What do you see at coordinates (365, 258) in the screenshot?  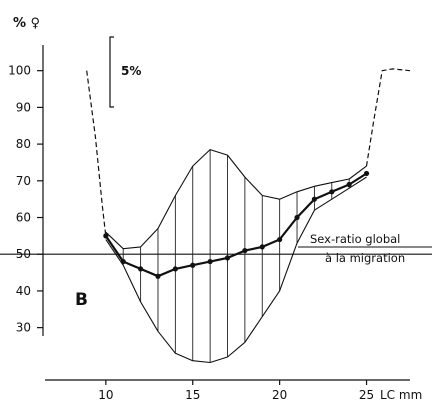 I see `reference-line-label-2: à la migration` at bounding box center [365, 258].